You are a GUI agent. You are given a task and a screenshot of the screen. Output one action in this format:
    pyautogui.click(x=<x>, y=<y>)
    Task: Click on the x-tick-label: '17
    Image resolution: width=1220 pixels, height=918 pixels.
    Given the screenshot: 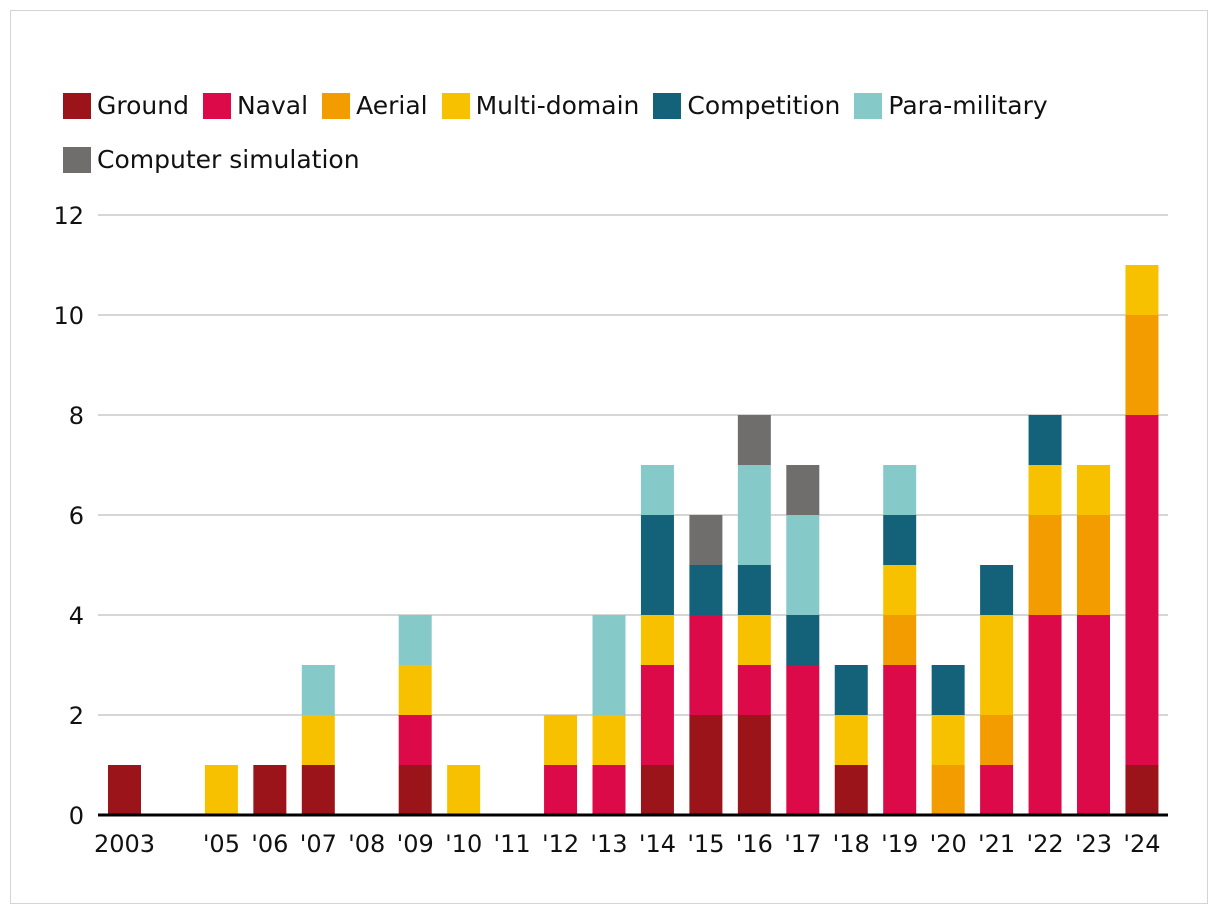 What is the action you would take?
    pyautogui.click(x=802, y=844)
    